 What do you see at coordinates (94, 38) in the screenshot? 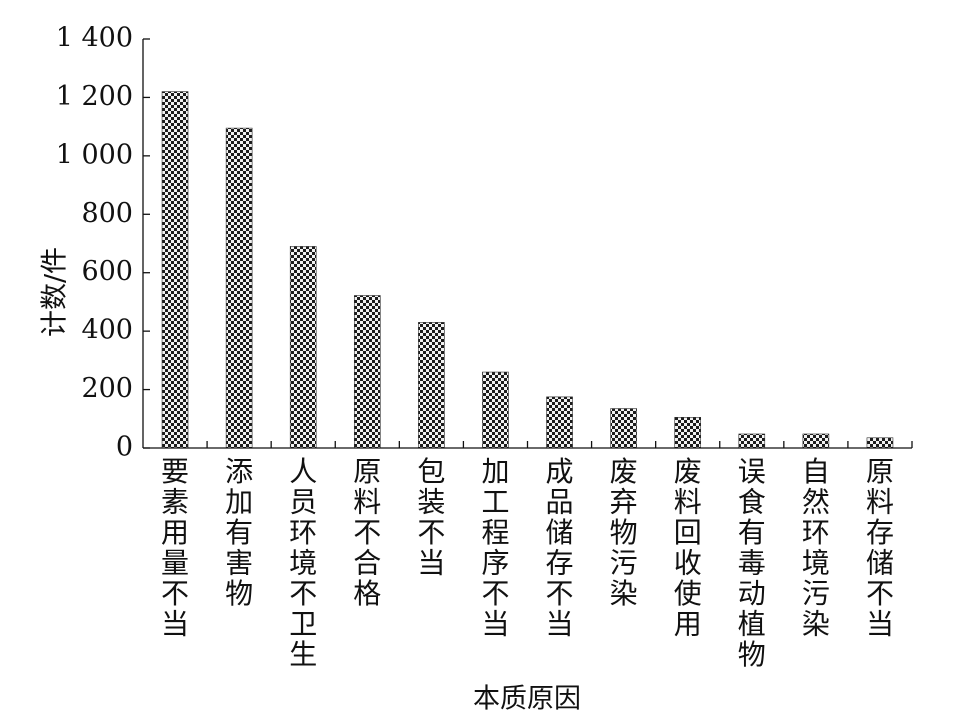
I see `y-tick-label: 1 400` at bounding box center [94, 38].